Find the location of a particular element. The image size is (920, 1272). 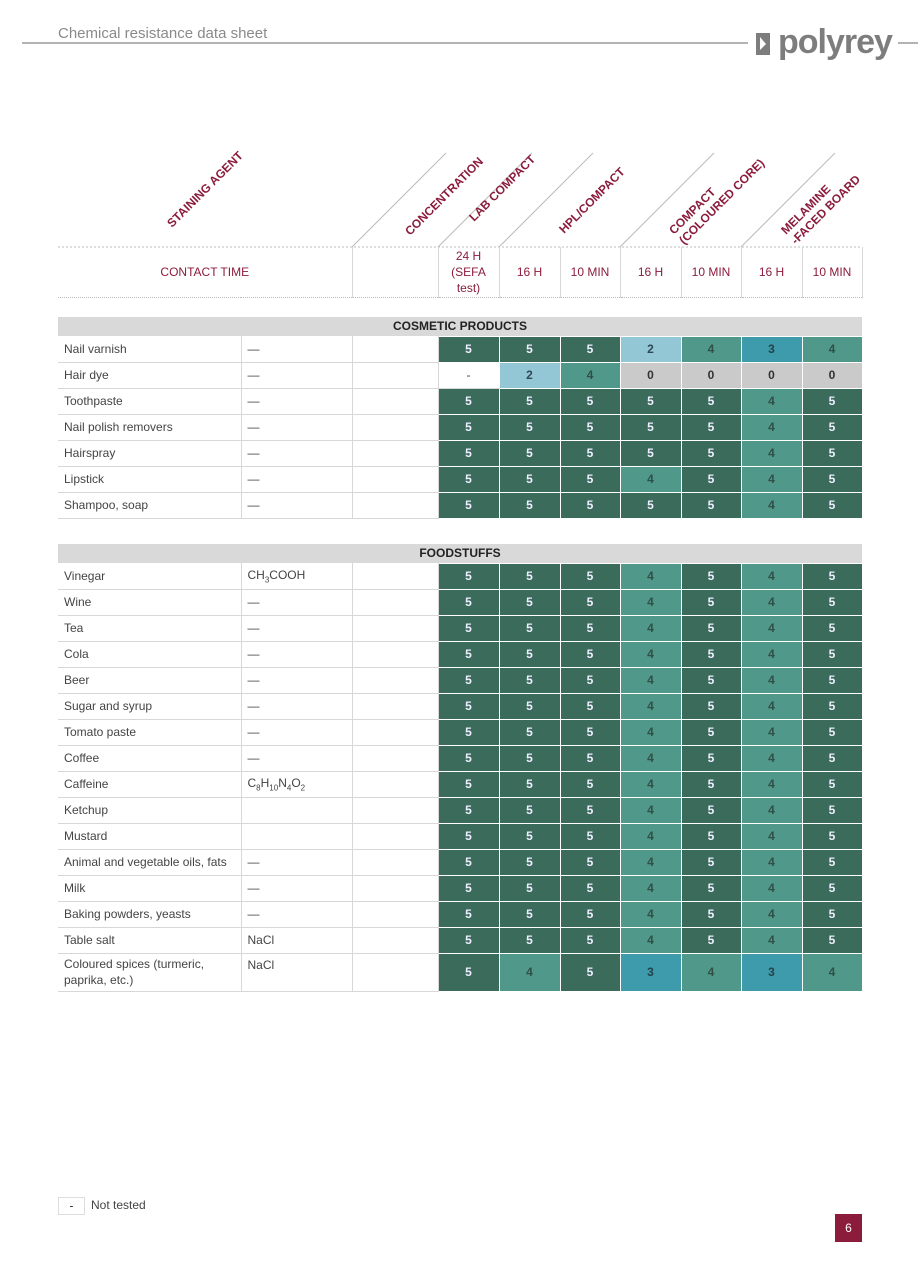

concentration: NaCl is located at coordinates (297, 940).